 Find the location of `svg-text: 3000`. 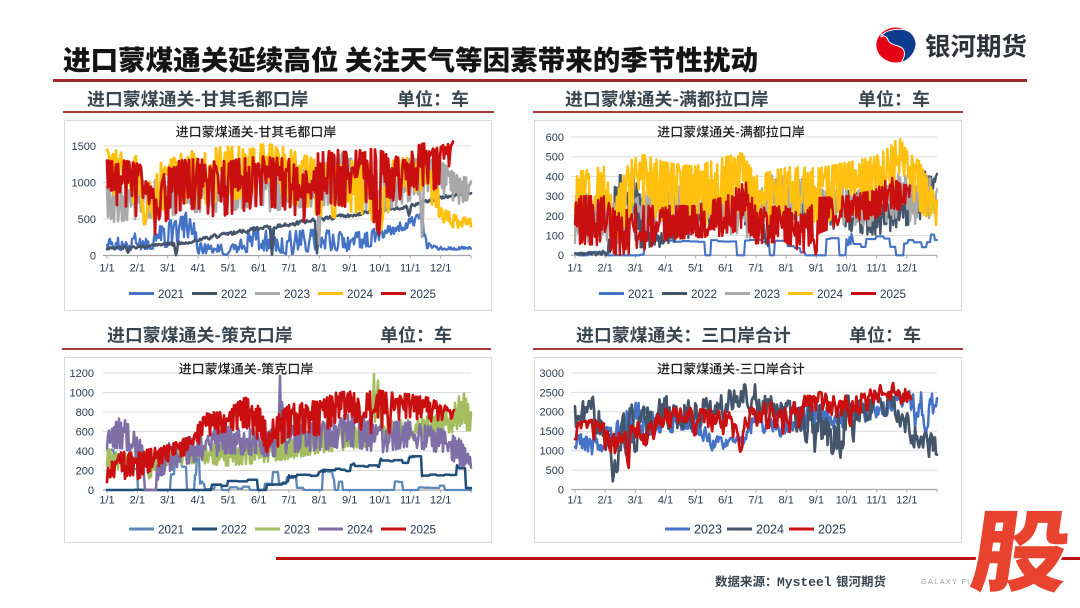

svg-text: 3000 is located at coordinates (552, 374).